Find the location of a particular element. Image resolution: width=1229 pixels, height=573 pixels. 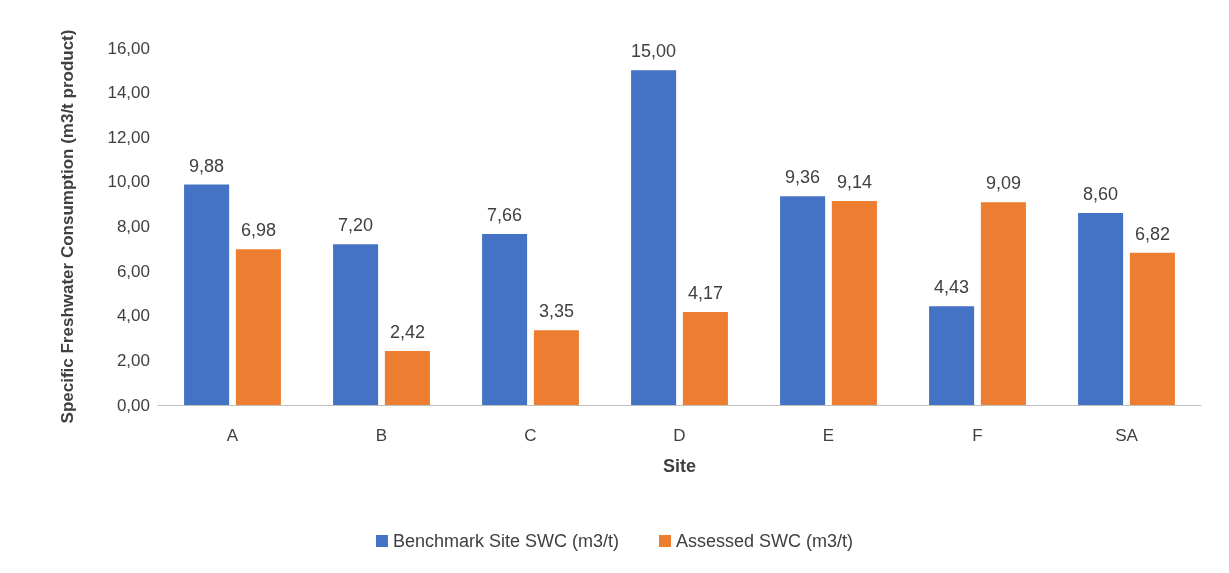

x-tick-label: B is located at coordinates (381, 435).